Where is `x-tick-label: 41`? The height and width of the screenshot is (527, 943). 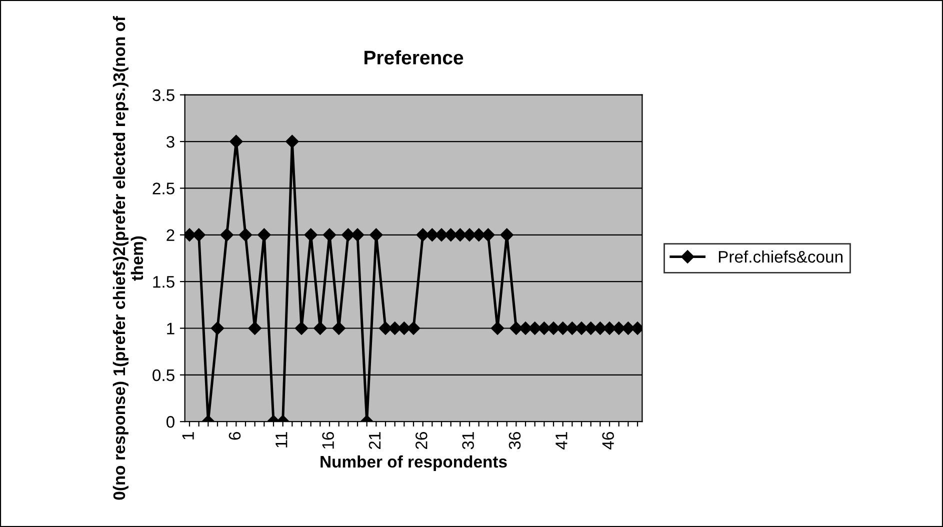
x-tick-label: 41 is located at coordinates (562, 441).